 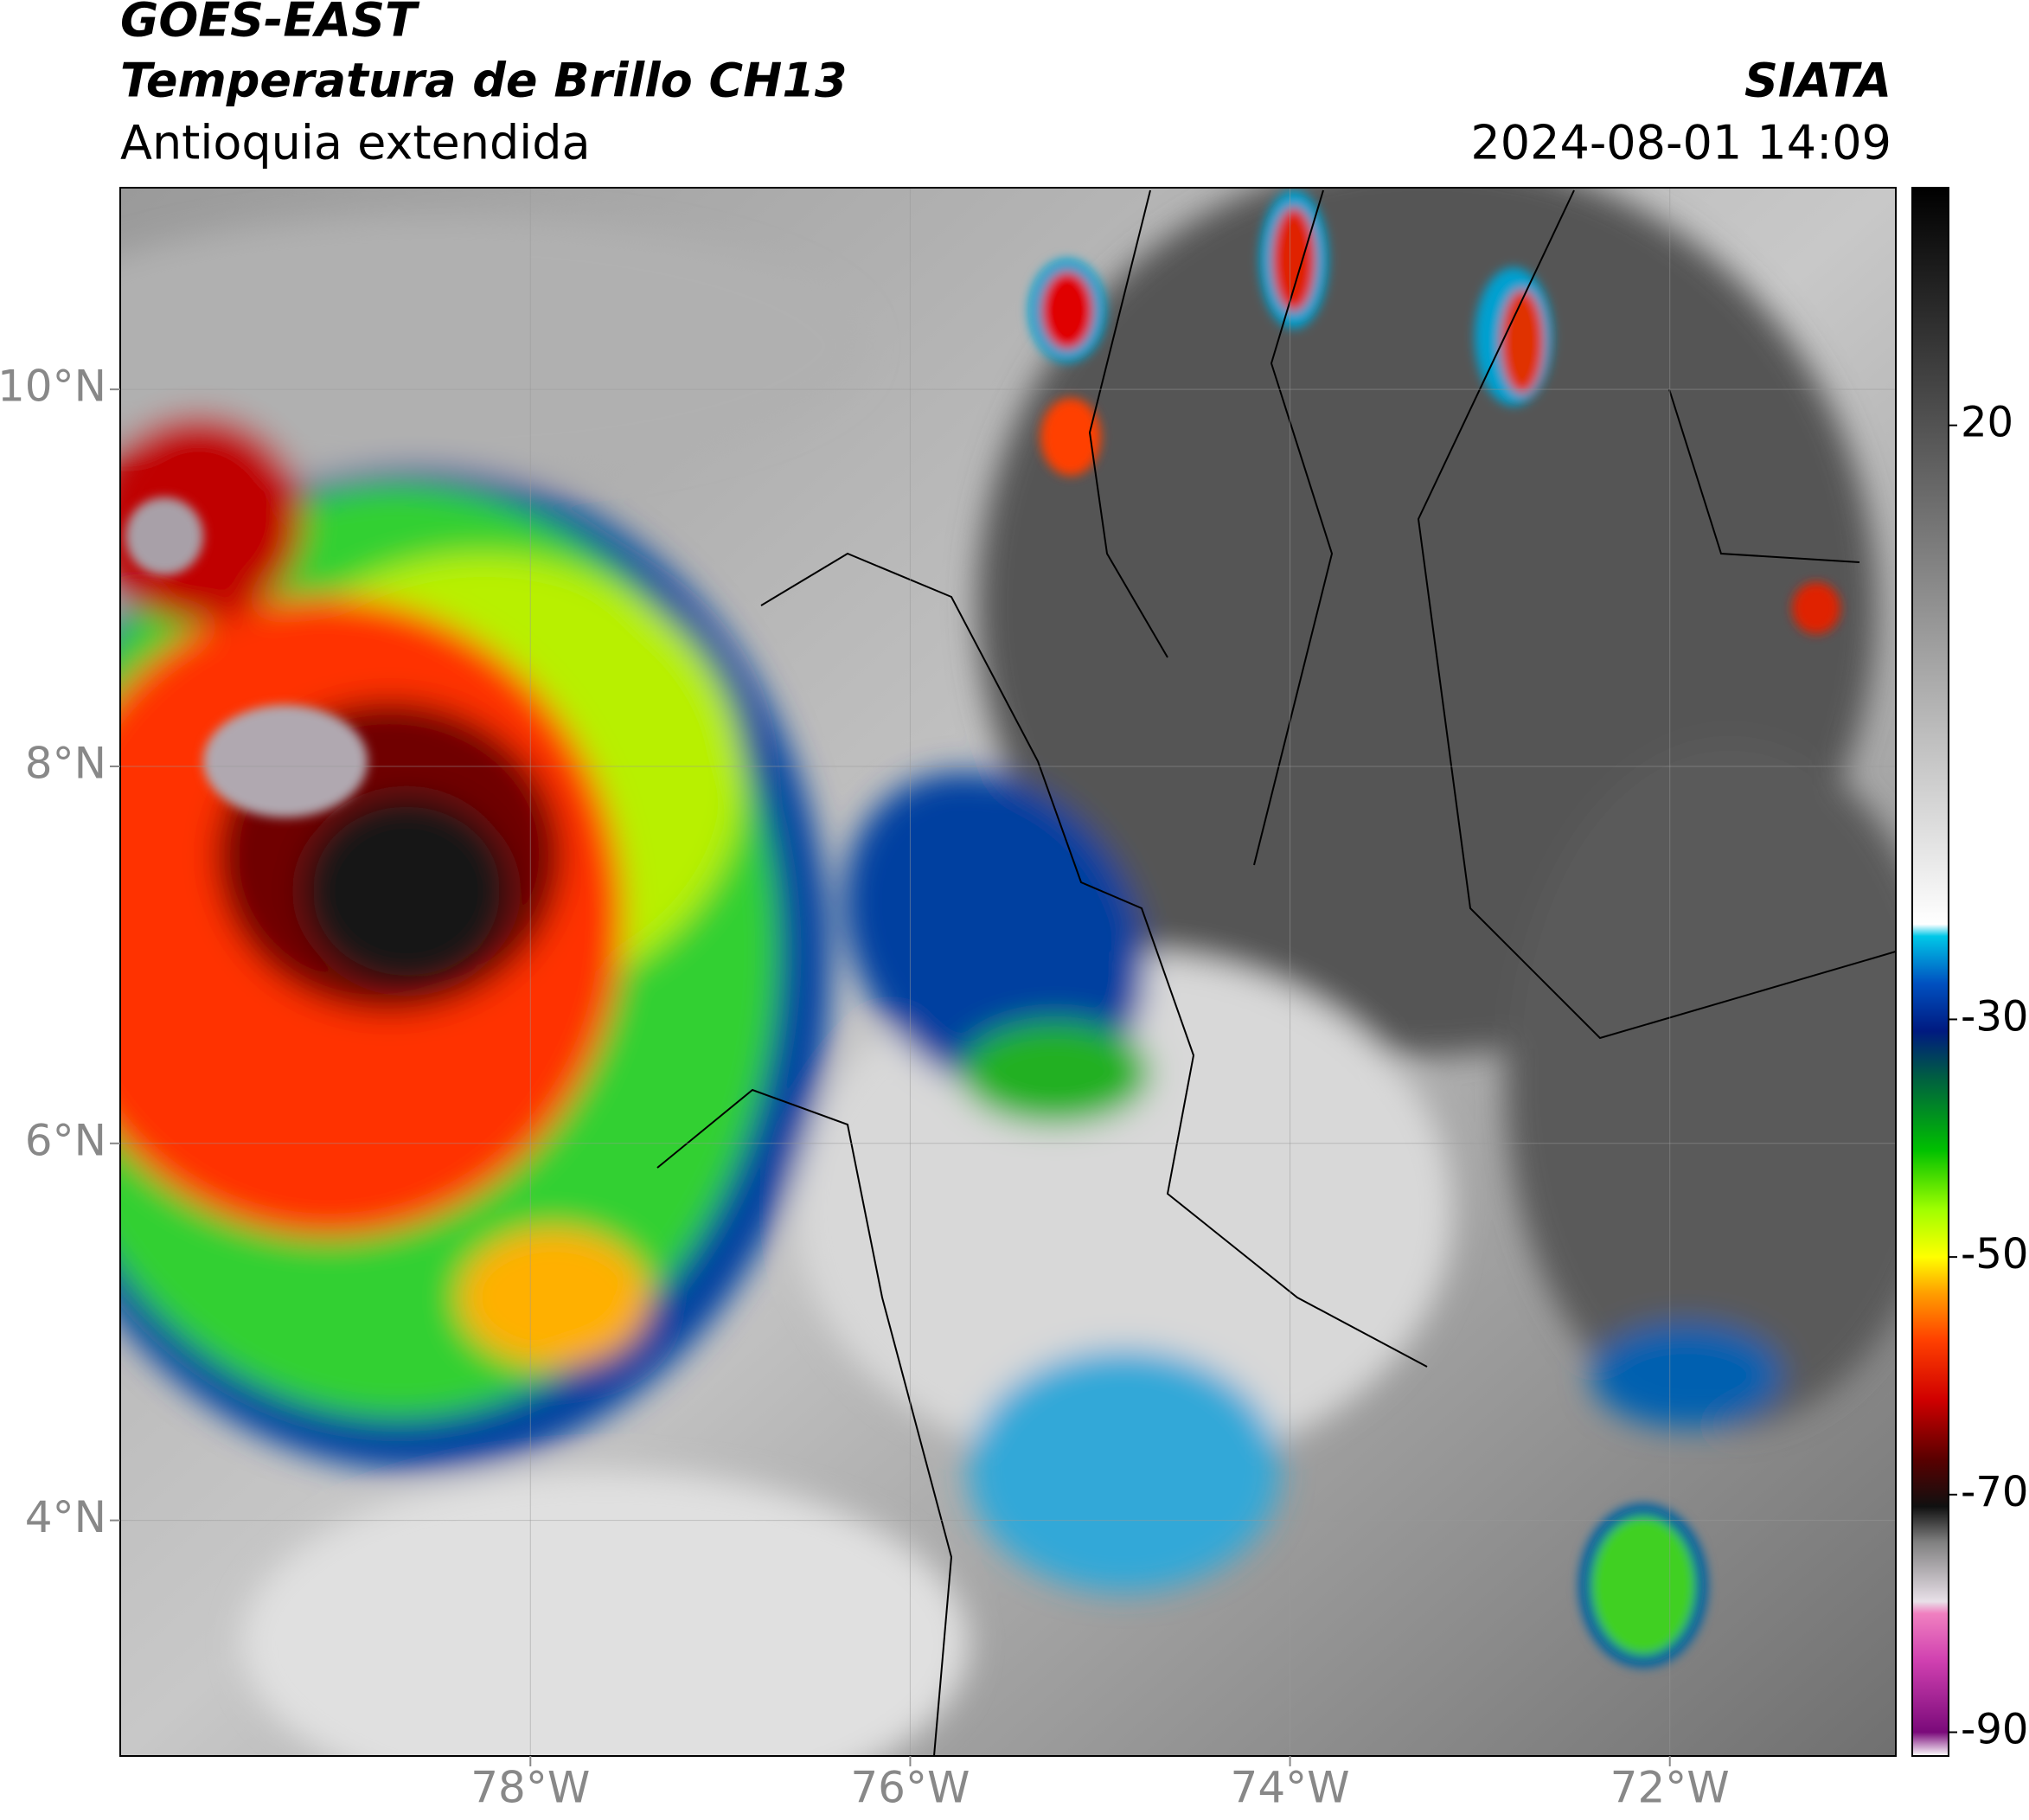 What do you see at coordinates (1994, 1730) in the screenshot?
I see `colorbar-tick-label: -90` at bounding box center [1994, 1730].